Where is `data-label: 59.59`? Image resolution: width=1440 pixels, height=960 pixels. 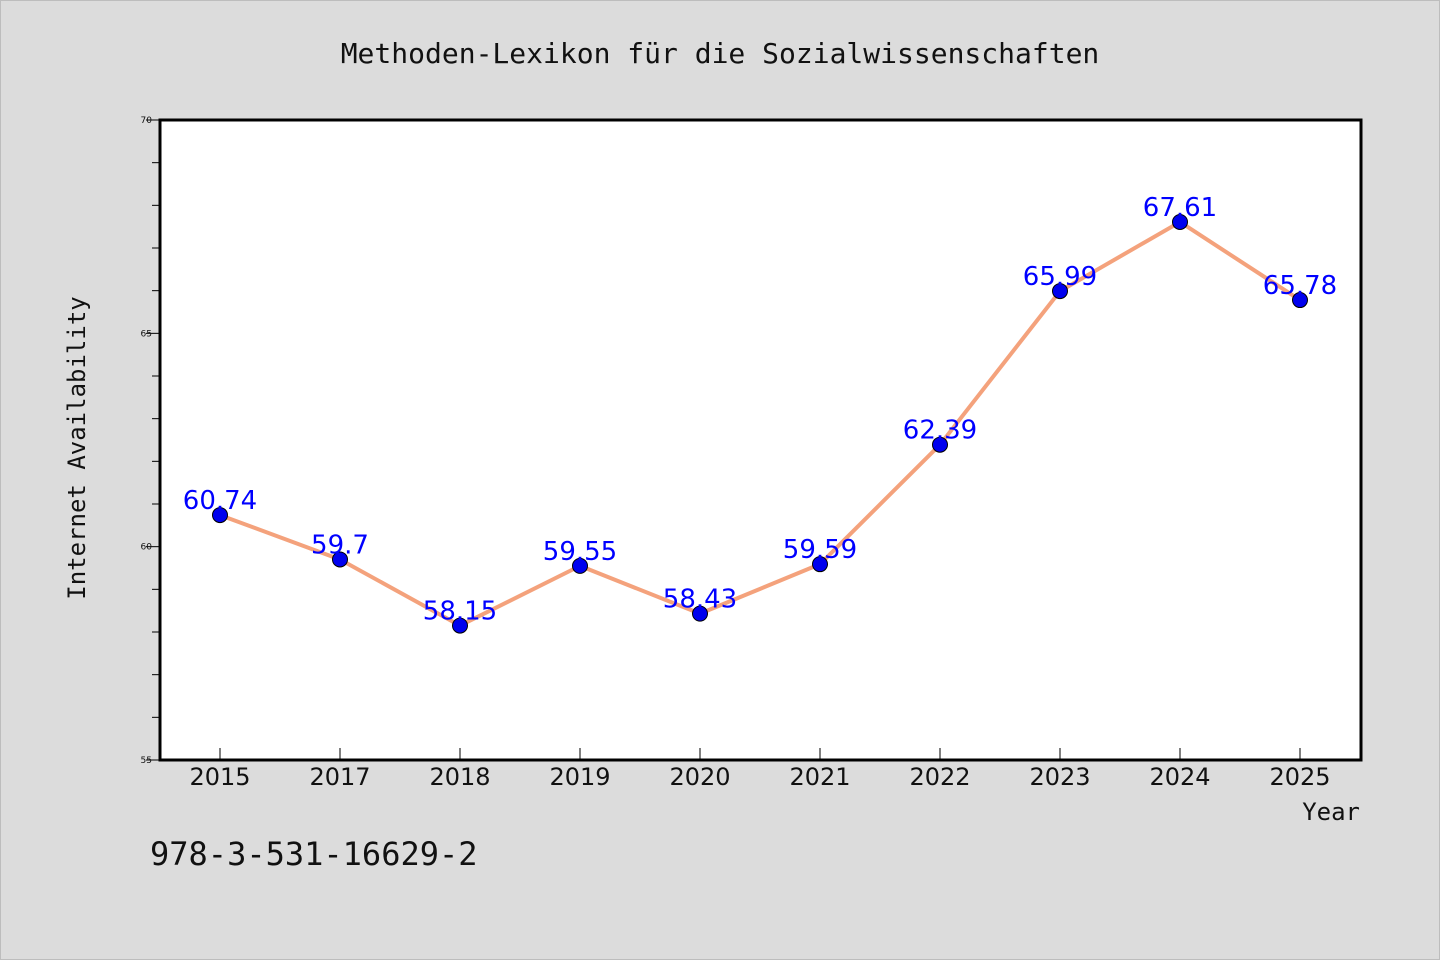
data-label: 59.59 is located at coordinates (820, 550).